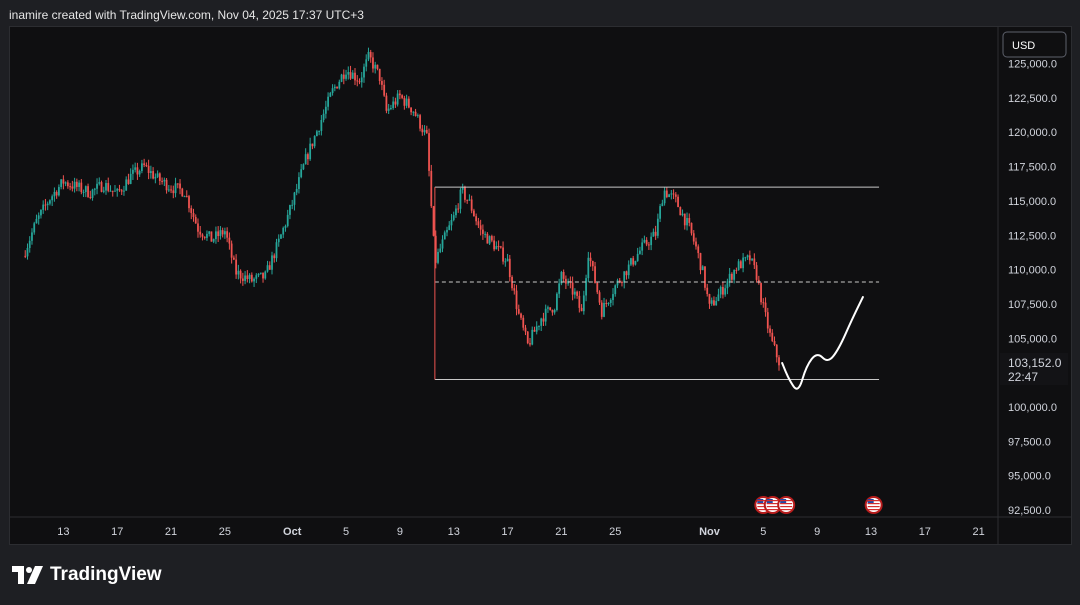 This screenshot has width=1080, height=605. Describe the element at coordinates (1032, 408) in the screenshot. I see `price-tick-label: 100,000.0` at that location.